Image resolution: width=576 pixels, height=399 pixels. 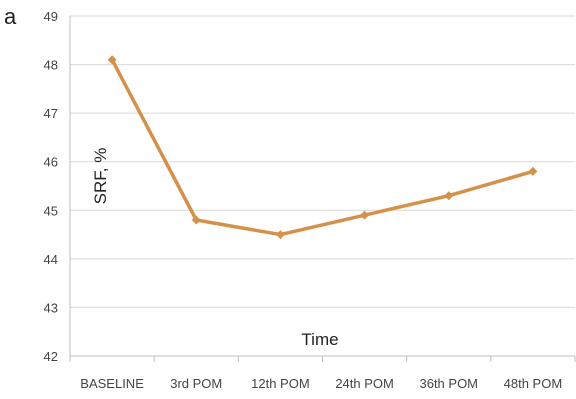 I want to click on panel-label: a, so click(x=10, y=16).